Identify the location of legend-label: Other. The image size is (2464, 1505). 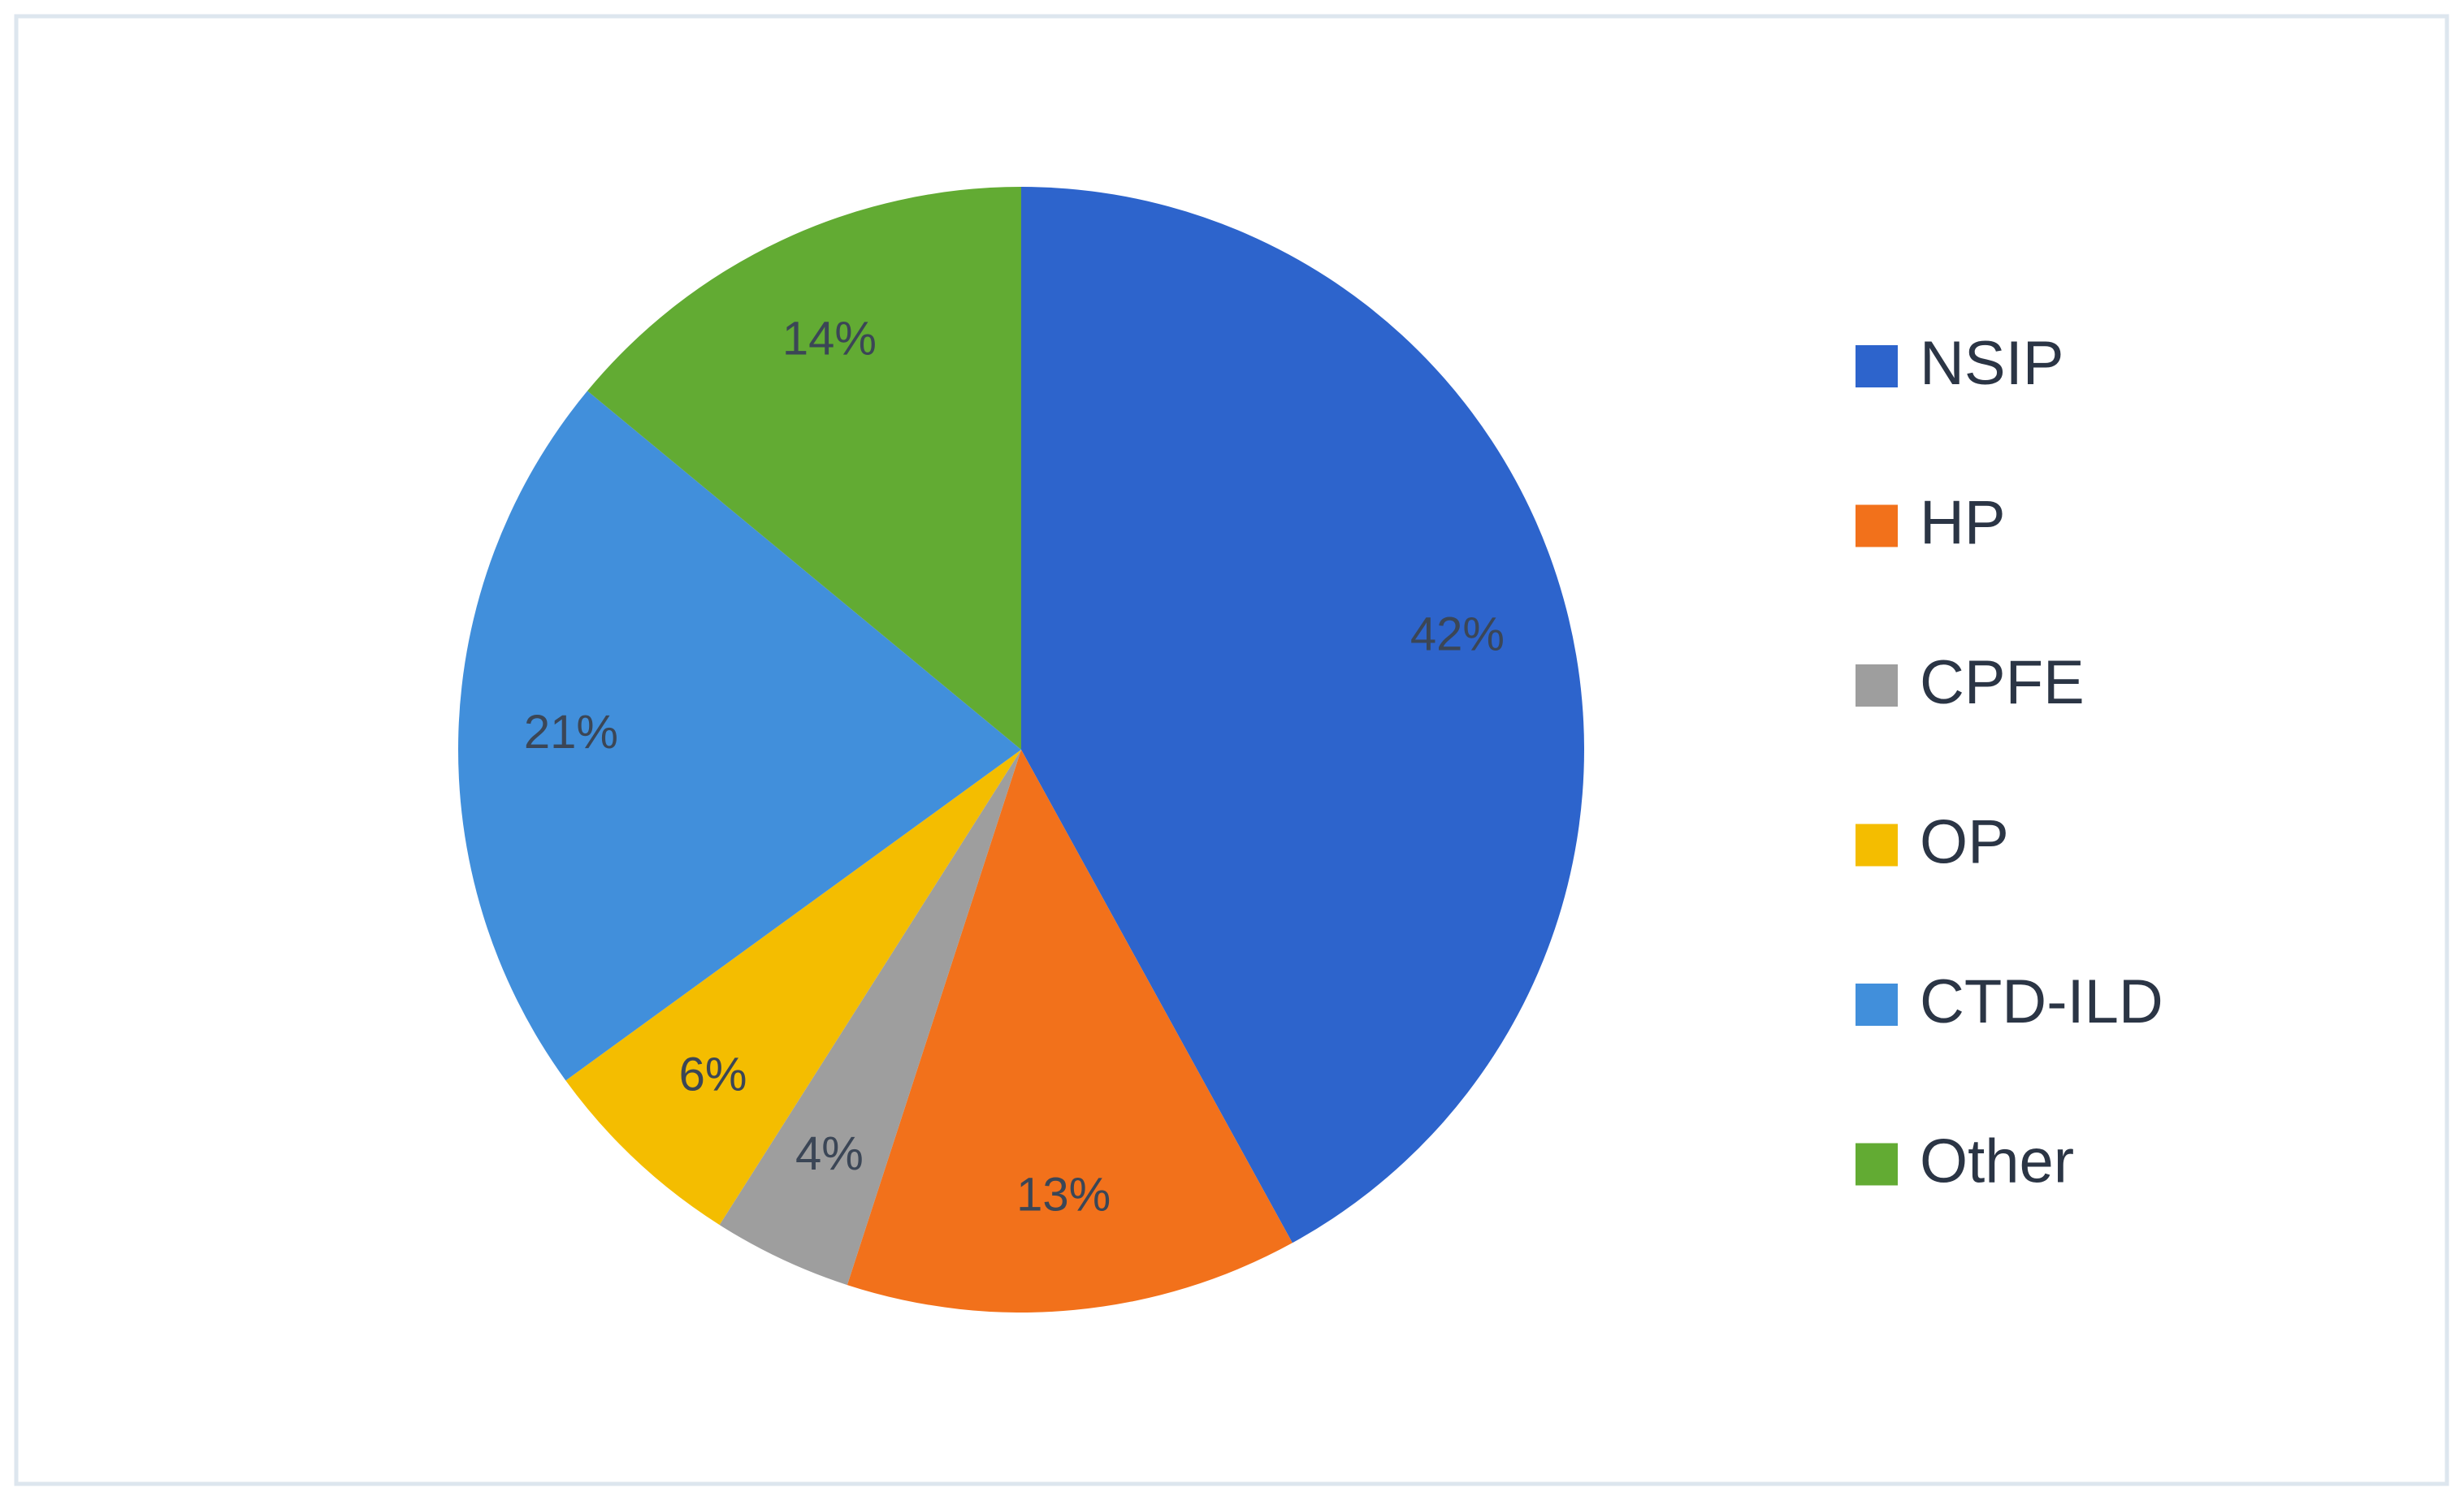
(1997, 1161).